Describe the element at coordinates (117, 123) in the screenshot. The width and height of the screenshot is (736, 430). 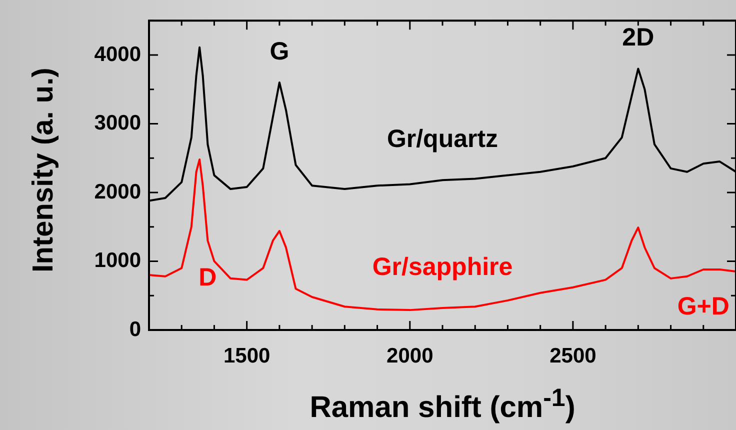
I see `y-tick-label: 3000` at that location.